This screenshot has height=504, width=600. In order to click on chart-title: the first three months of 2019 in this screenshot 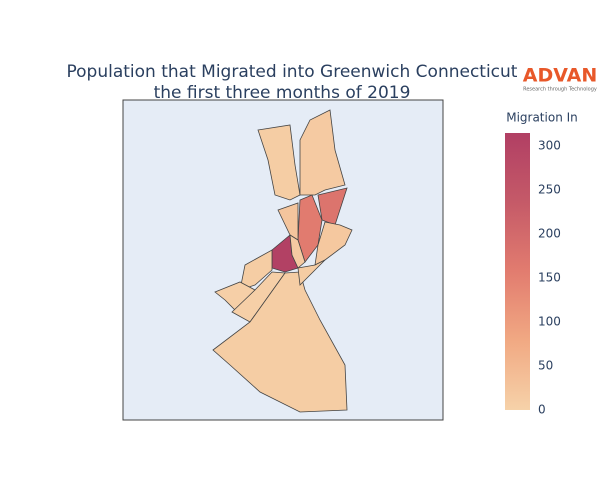, I will do `click(282, 93)`.